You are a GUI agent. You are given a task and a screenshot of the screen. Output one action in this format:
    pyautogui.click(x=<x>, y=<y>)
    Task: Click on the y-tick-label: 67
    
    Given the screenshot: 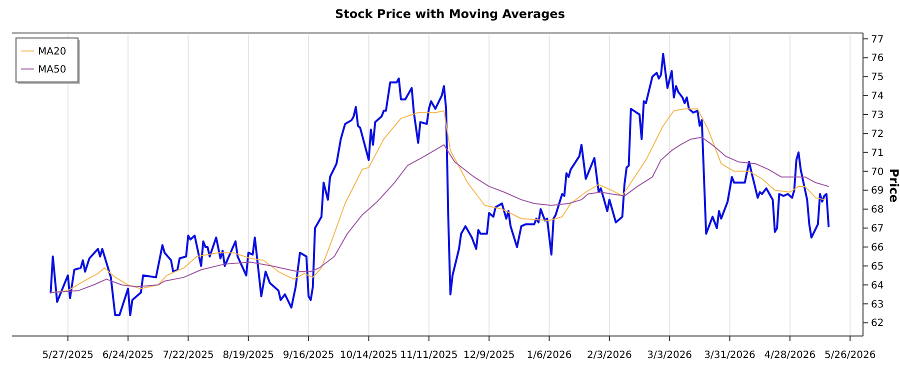 What is the action you would take?
    pyautogui.click(x=877, y=229)
    